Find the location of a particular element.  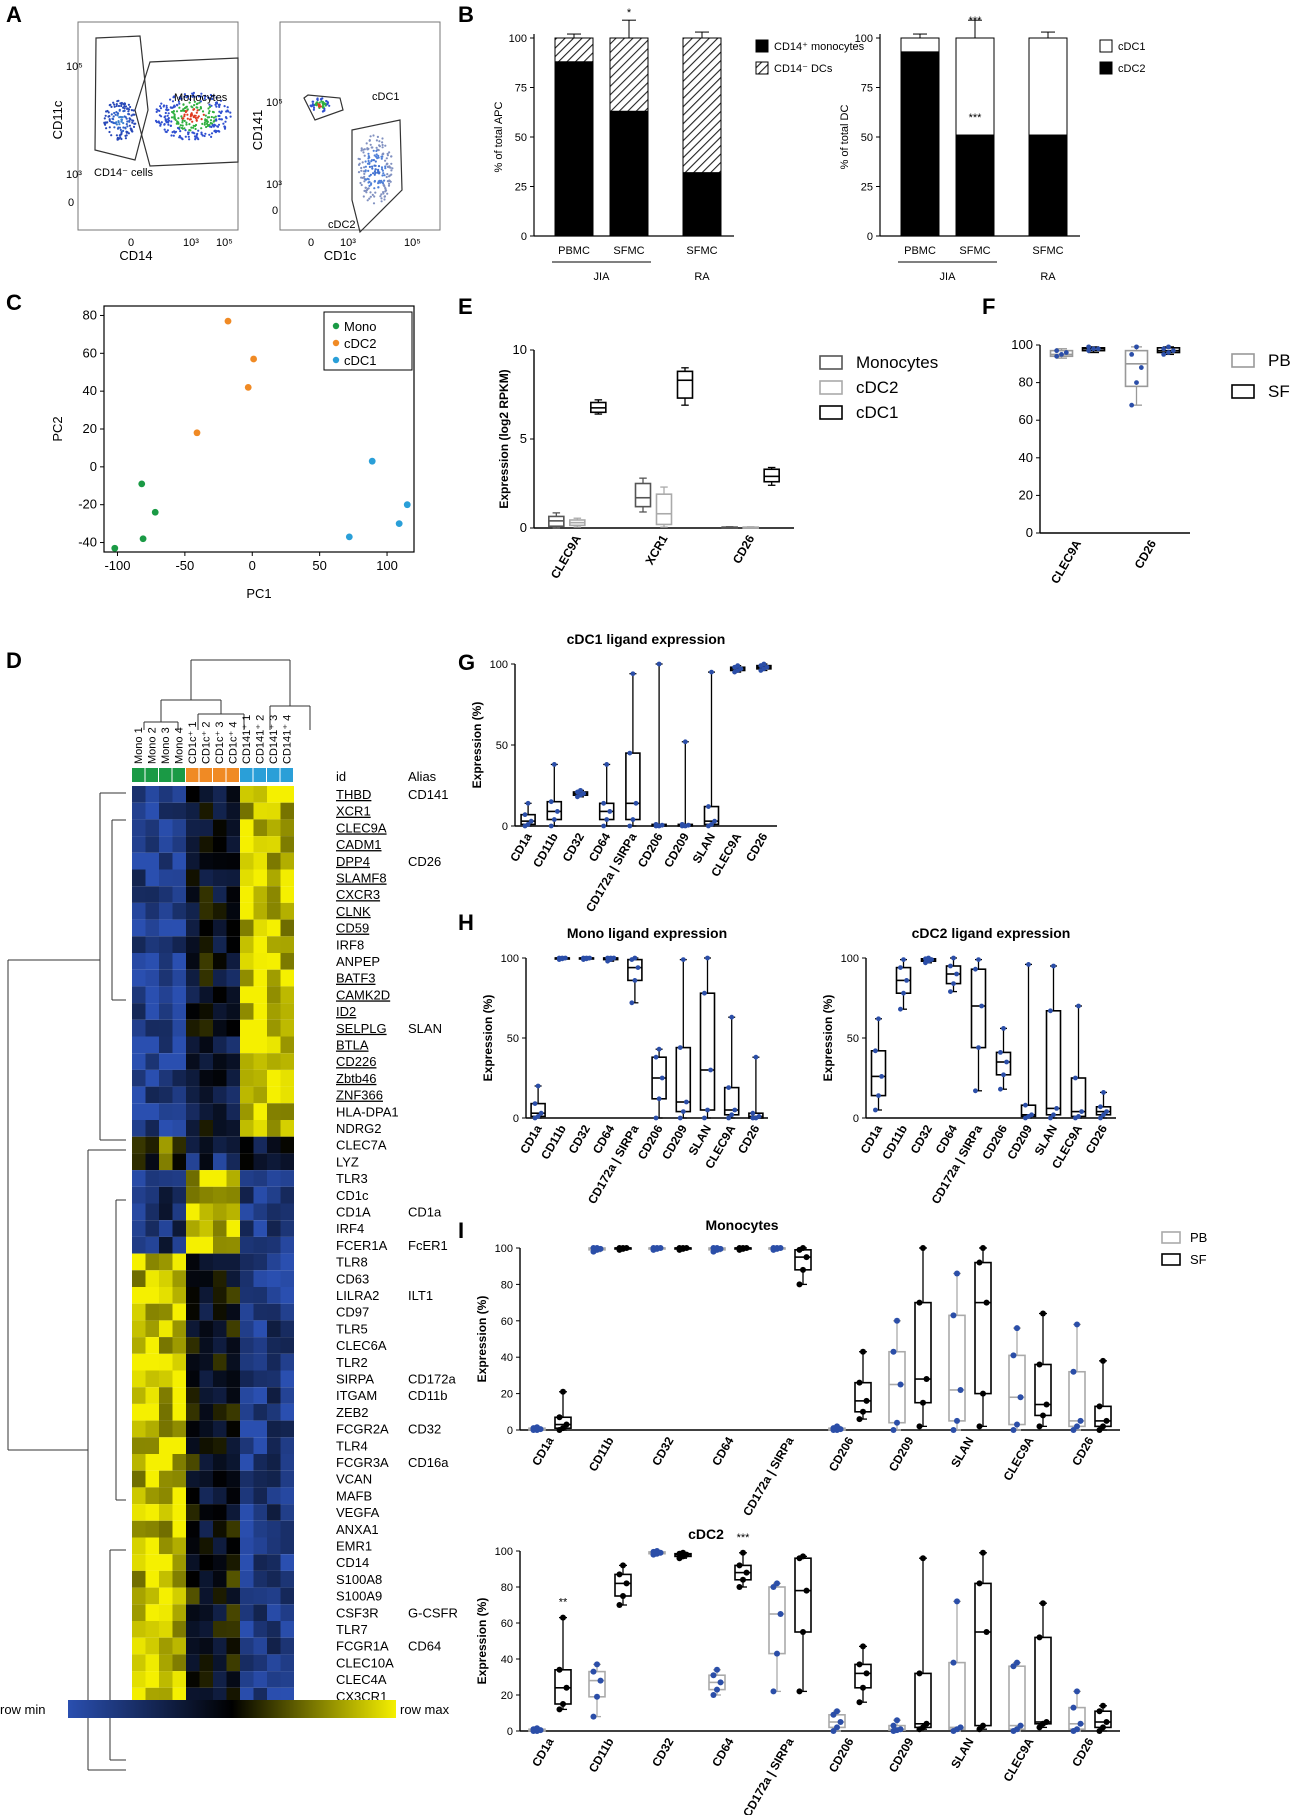

x-tick-label: SFMC is located at coordinates (1047, 251).